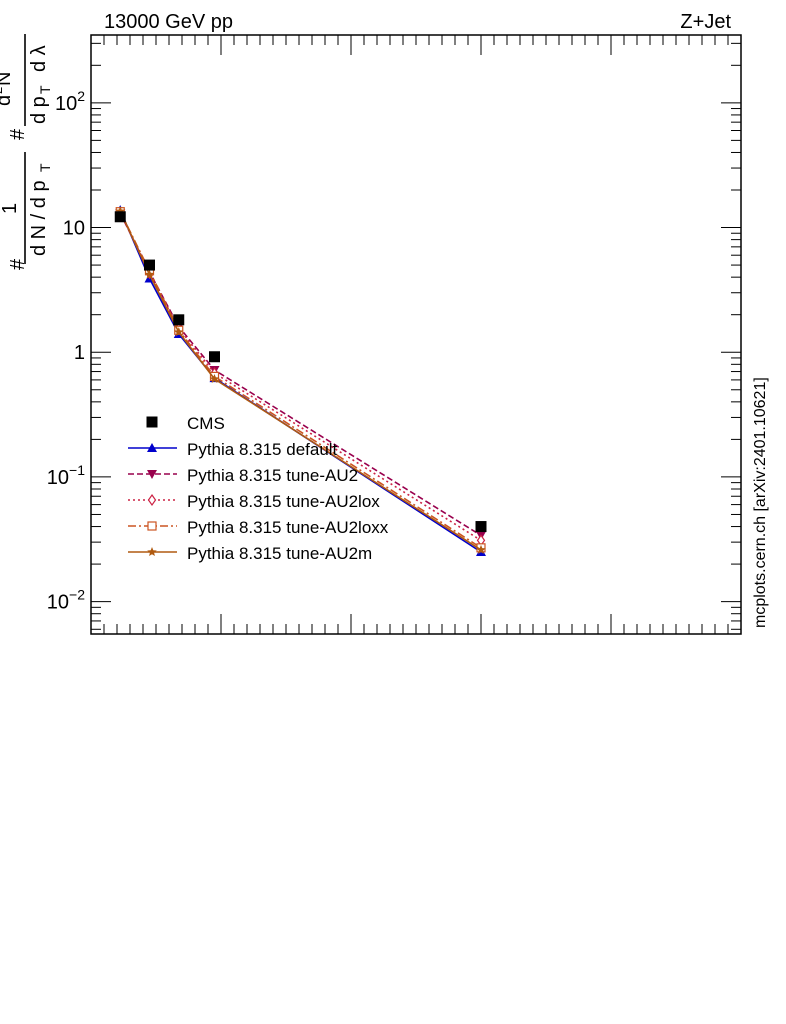  Describe the element at coordinates (79, 353) in the screenshot. I see `y-tick-label: 1` at that location.